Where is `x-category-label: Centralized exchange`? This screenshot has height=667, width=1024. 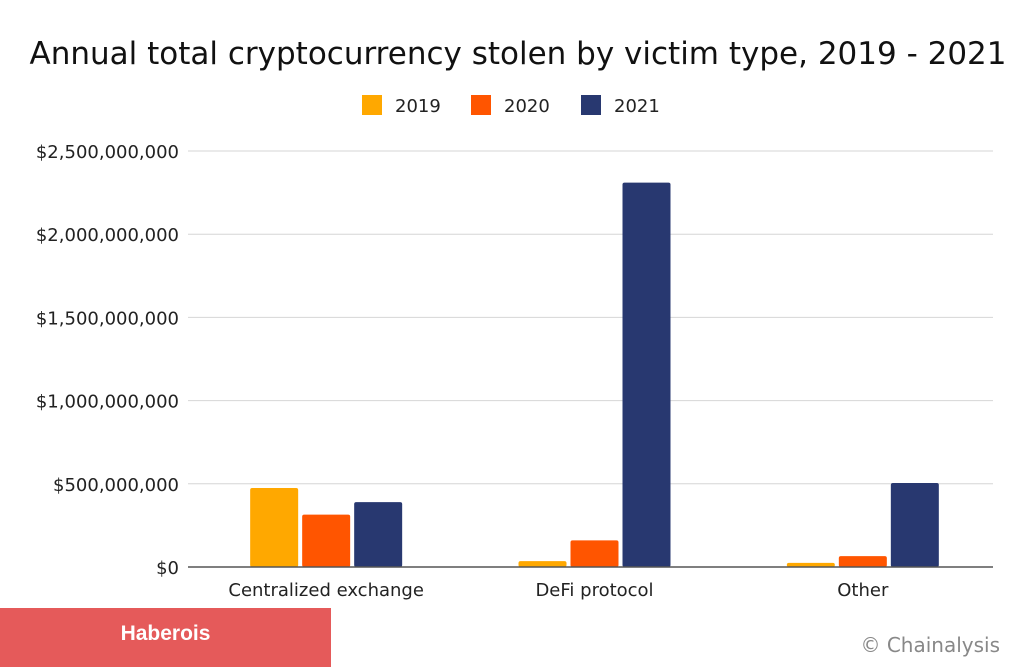 x-category-label: Centralized exchange is located at coordinates (326, 590).